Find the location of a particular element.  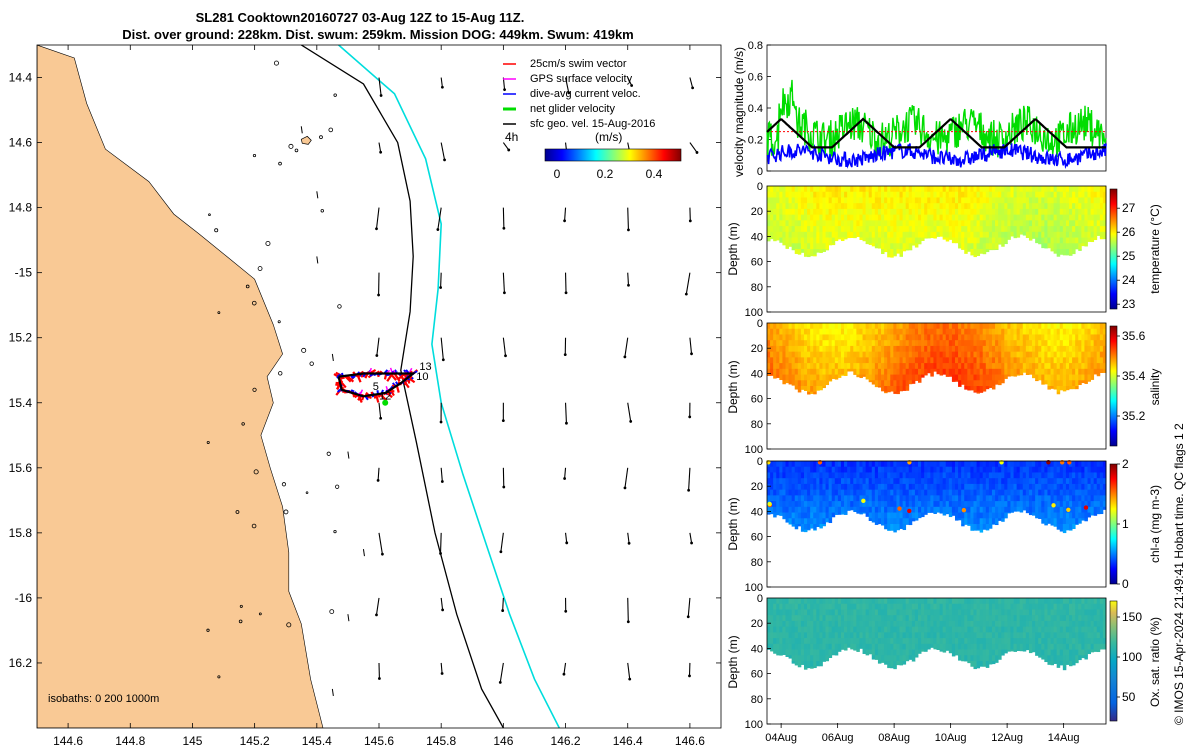

section-ytick-label: 80 is located at coordinates (757, 563).